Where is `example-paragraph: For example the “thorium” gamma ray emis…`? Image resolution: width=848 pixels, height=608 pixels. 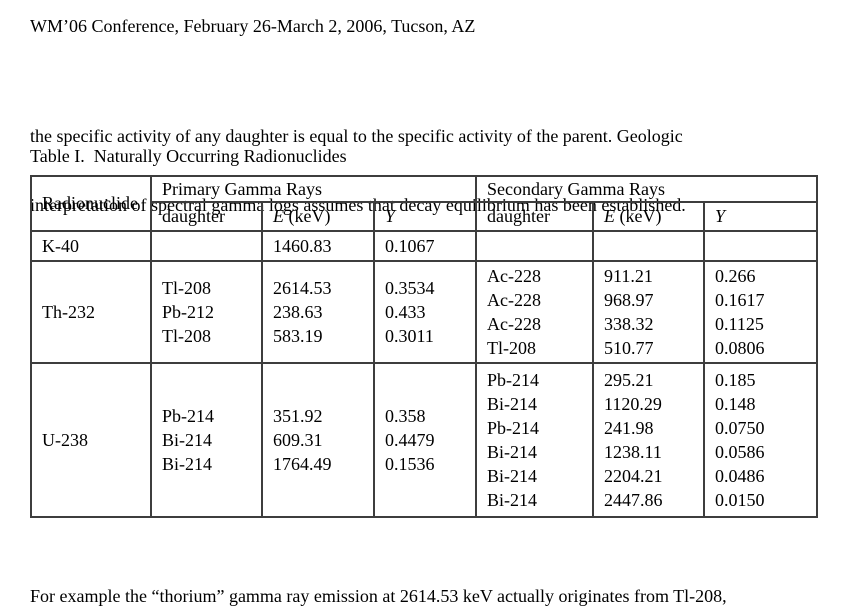
example-paragraph: For example the “thorium” gamma ray emis… is located at coordinates (378, 573).